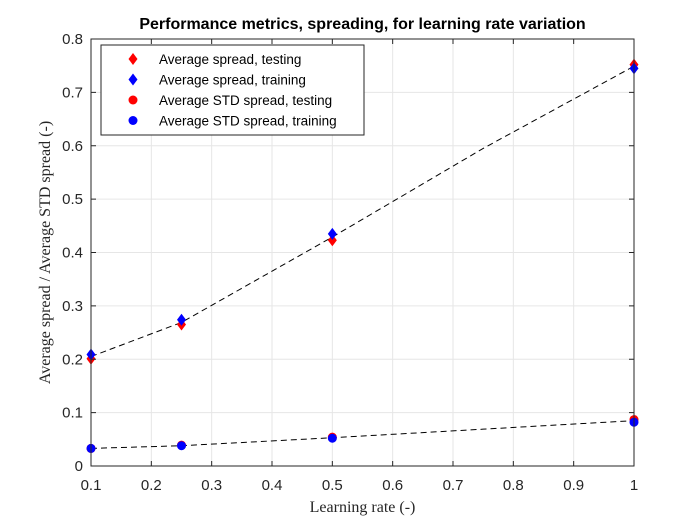  What do you see at coordinates (72, 359) in the screenshot?
I see `y-tick-label: 0.2` at bounding box center [72, 359].